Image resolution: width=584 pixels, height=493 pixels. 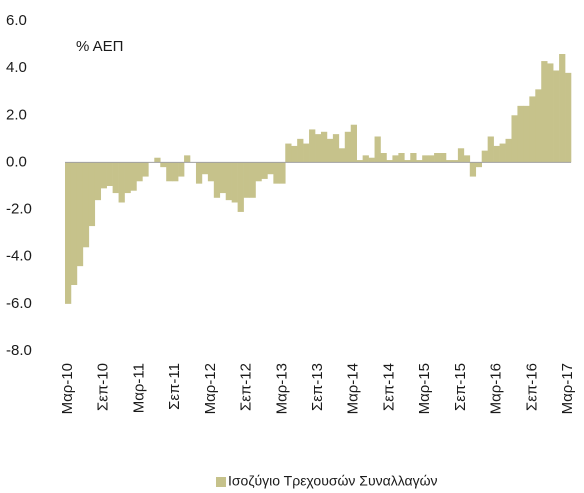 I want to click on x-tick-label: Μαρ-11, so click(x=138, y=388).